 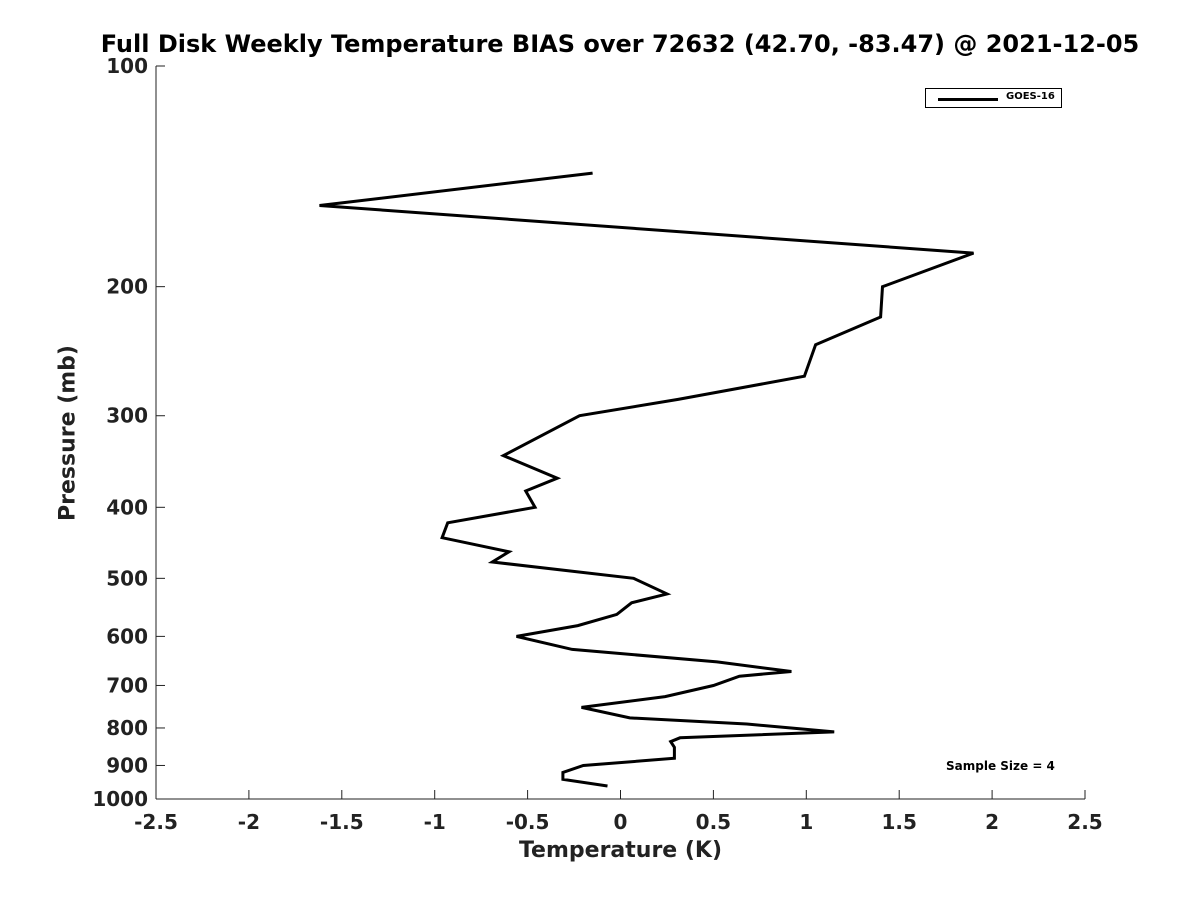 I want to click on y-tick-label: 200, so click(x=127, y=287).